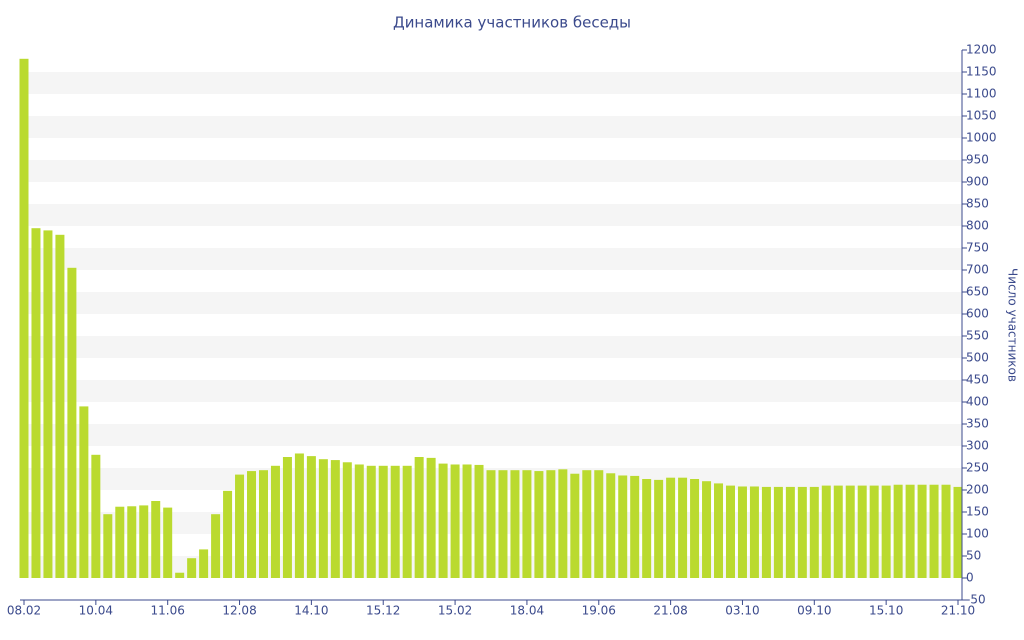 The height and width of the screenshot is (640, 1024). What do you see at coordinates (977, 490) in the screenshot?
I see `y-tick-label: 200` at bounding box center [977, 490].